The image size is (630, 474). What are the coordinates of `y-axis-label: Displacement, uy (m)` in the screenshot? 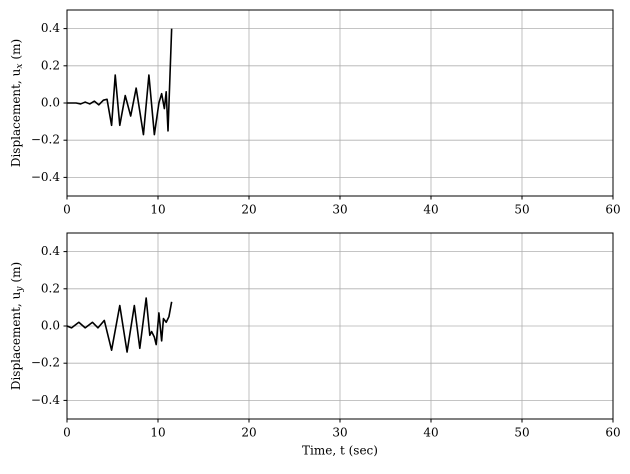 It's located at (17, 326).